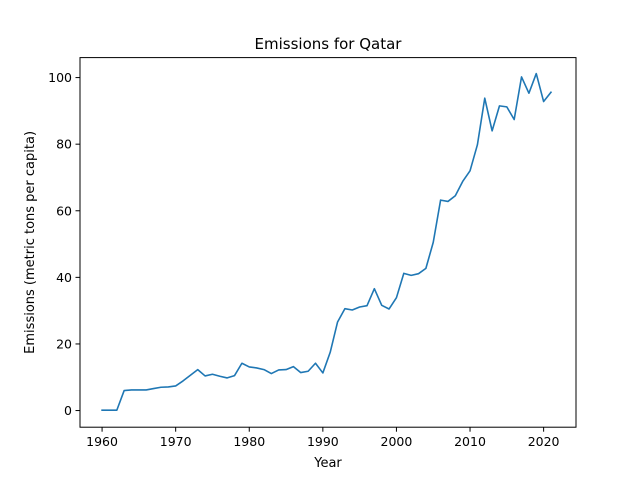  What do you see at coordinates (64, 277) in the screenshot?
I see `y-tick-label: 40` at bounding box center [64, 277].